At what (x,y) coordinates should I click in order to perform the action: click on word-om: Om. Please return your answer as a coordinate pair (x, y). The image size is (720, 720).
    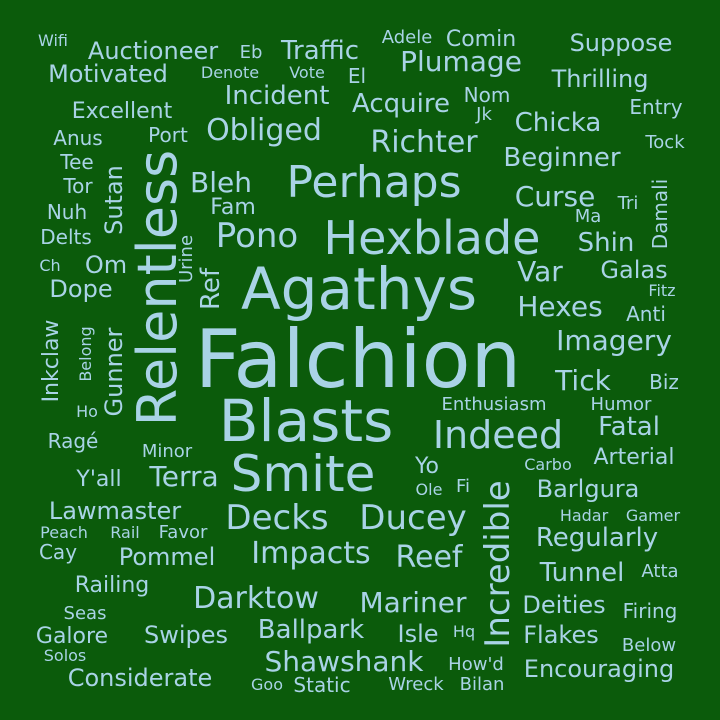
    Looking at the image, I should click on (106, 265).